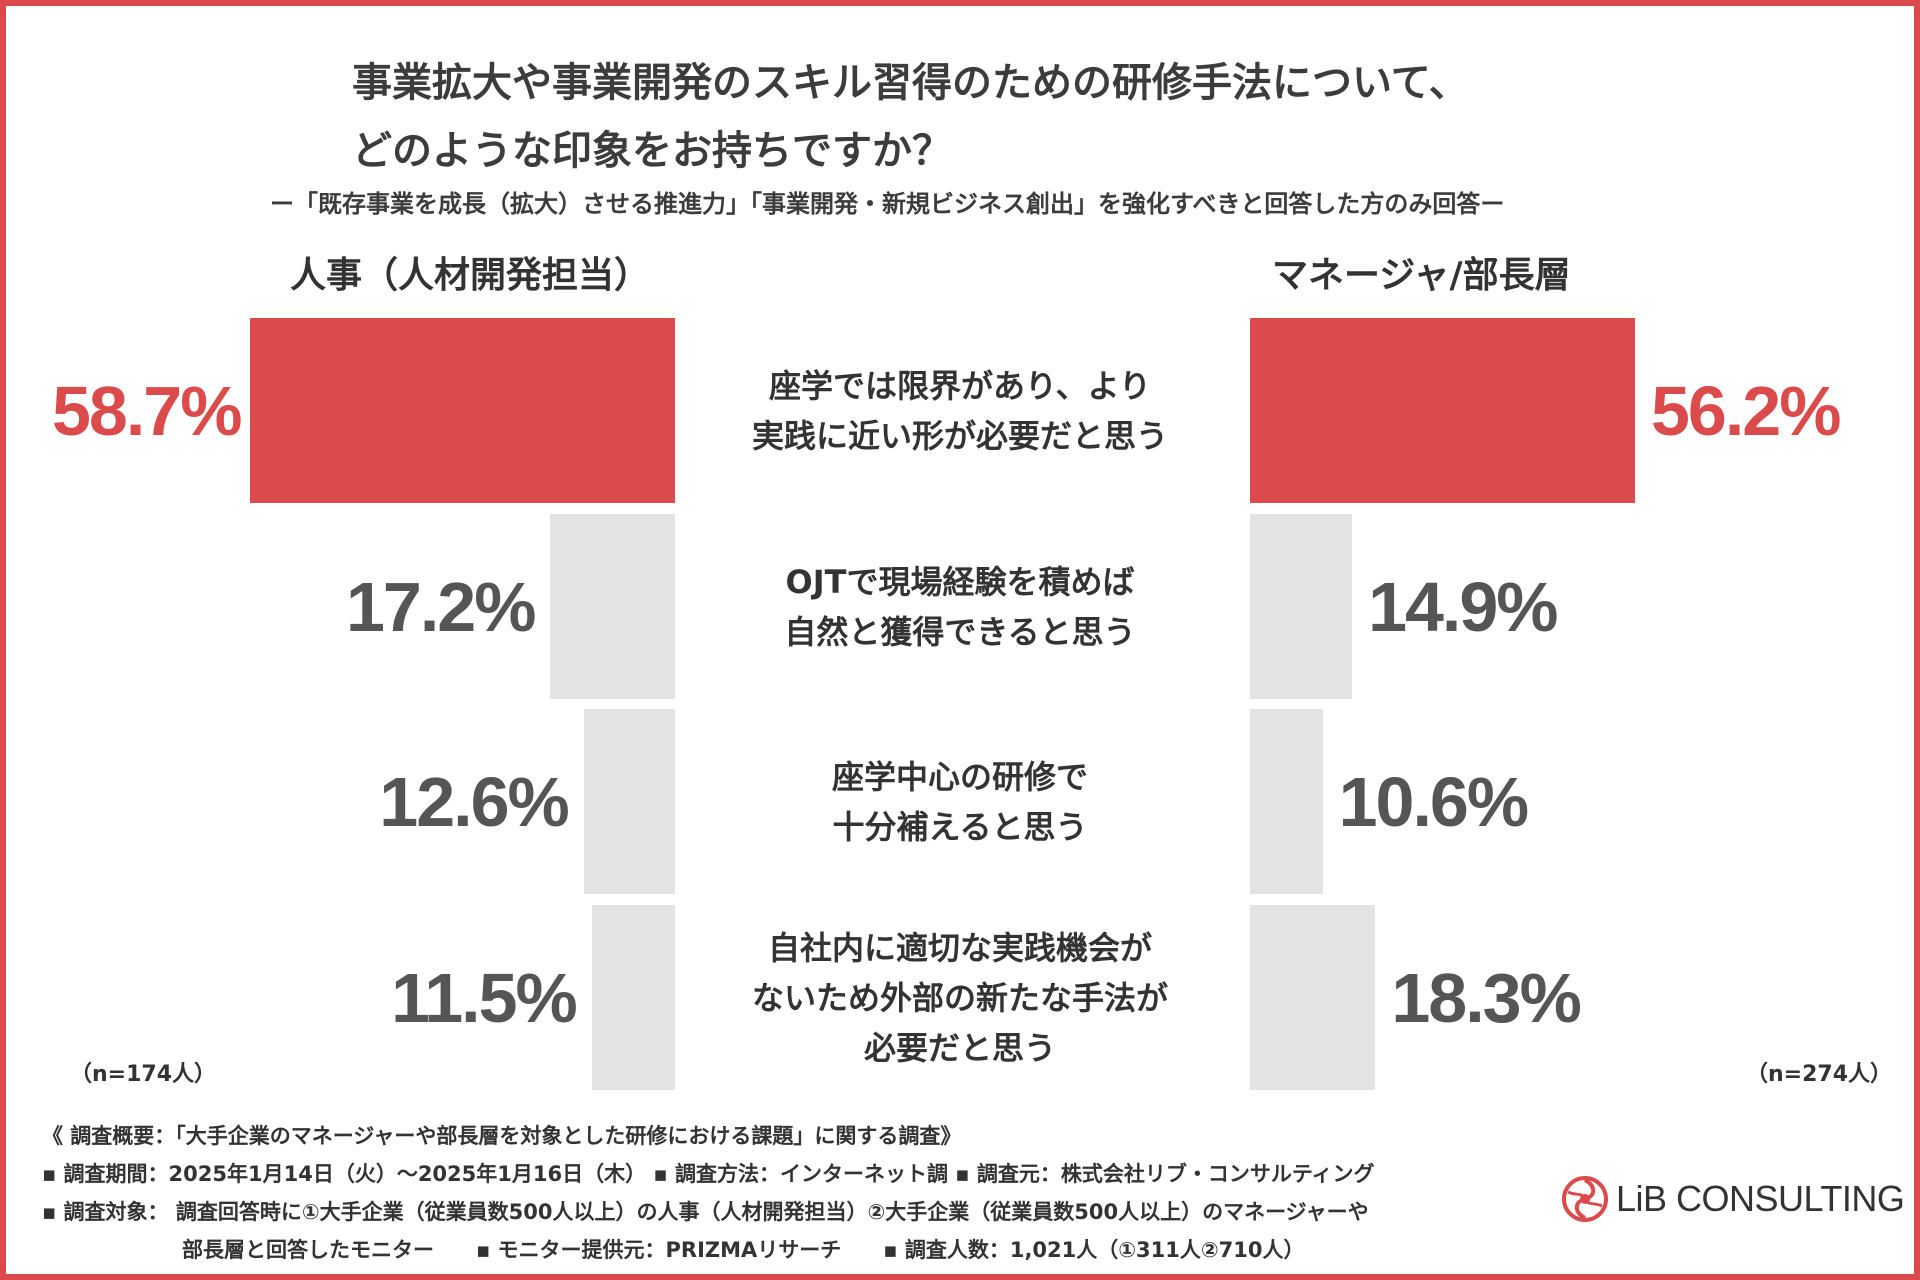 The height and width of the screenshot is (1280, 1920). Describe the element at coordinates (143, 1074) in the screenshot. I see `left-sample-size: （n=174人）` at that location.